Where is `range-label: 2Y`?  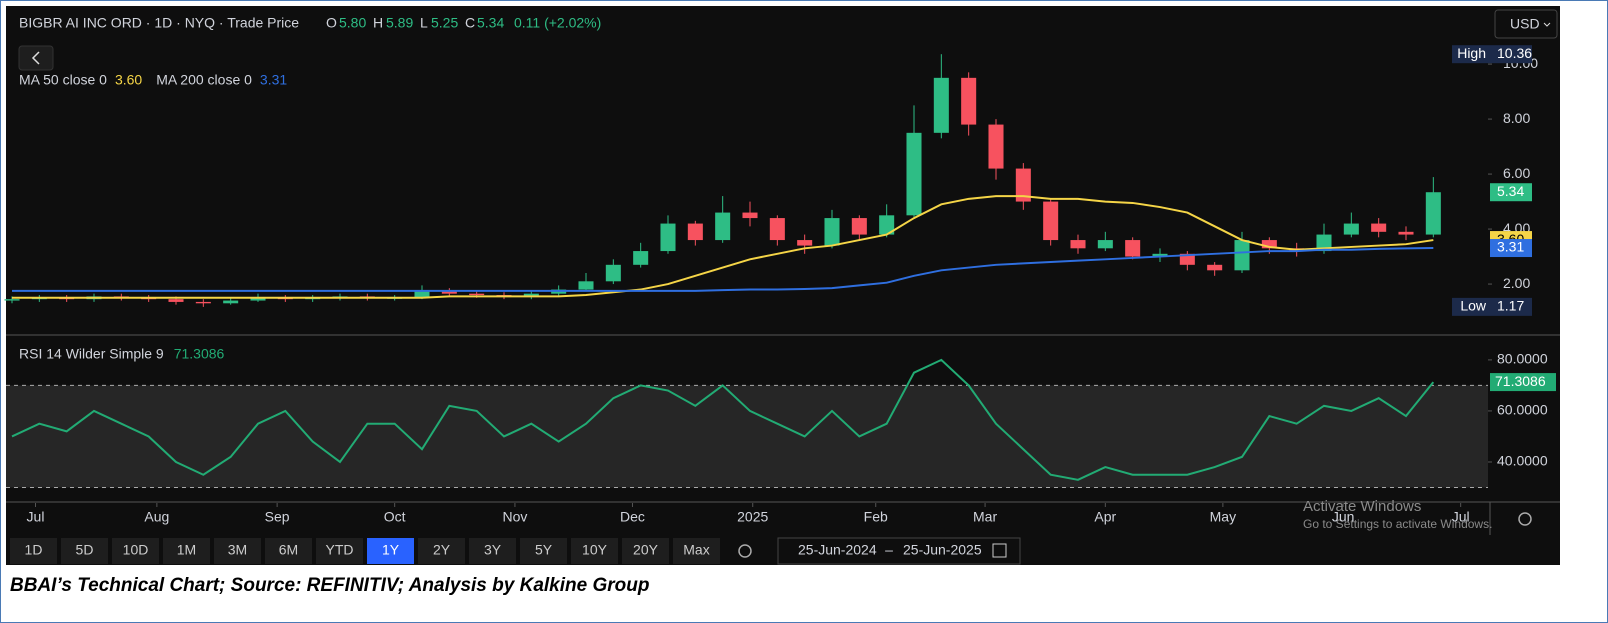 range-label: 2Y is located at coordinates (442, 550).